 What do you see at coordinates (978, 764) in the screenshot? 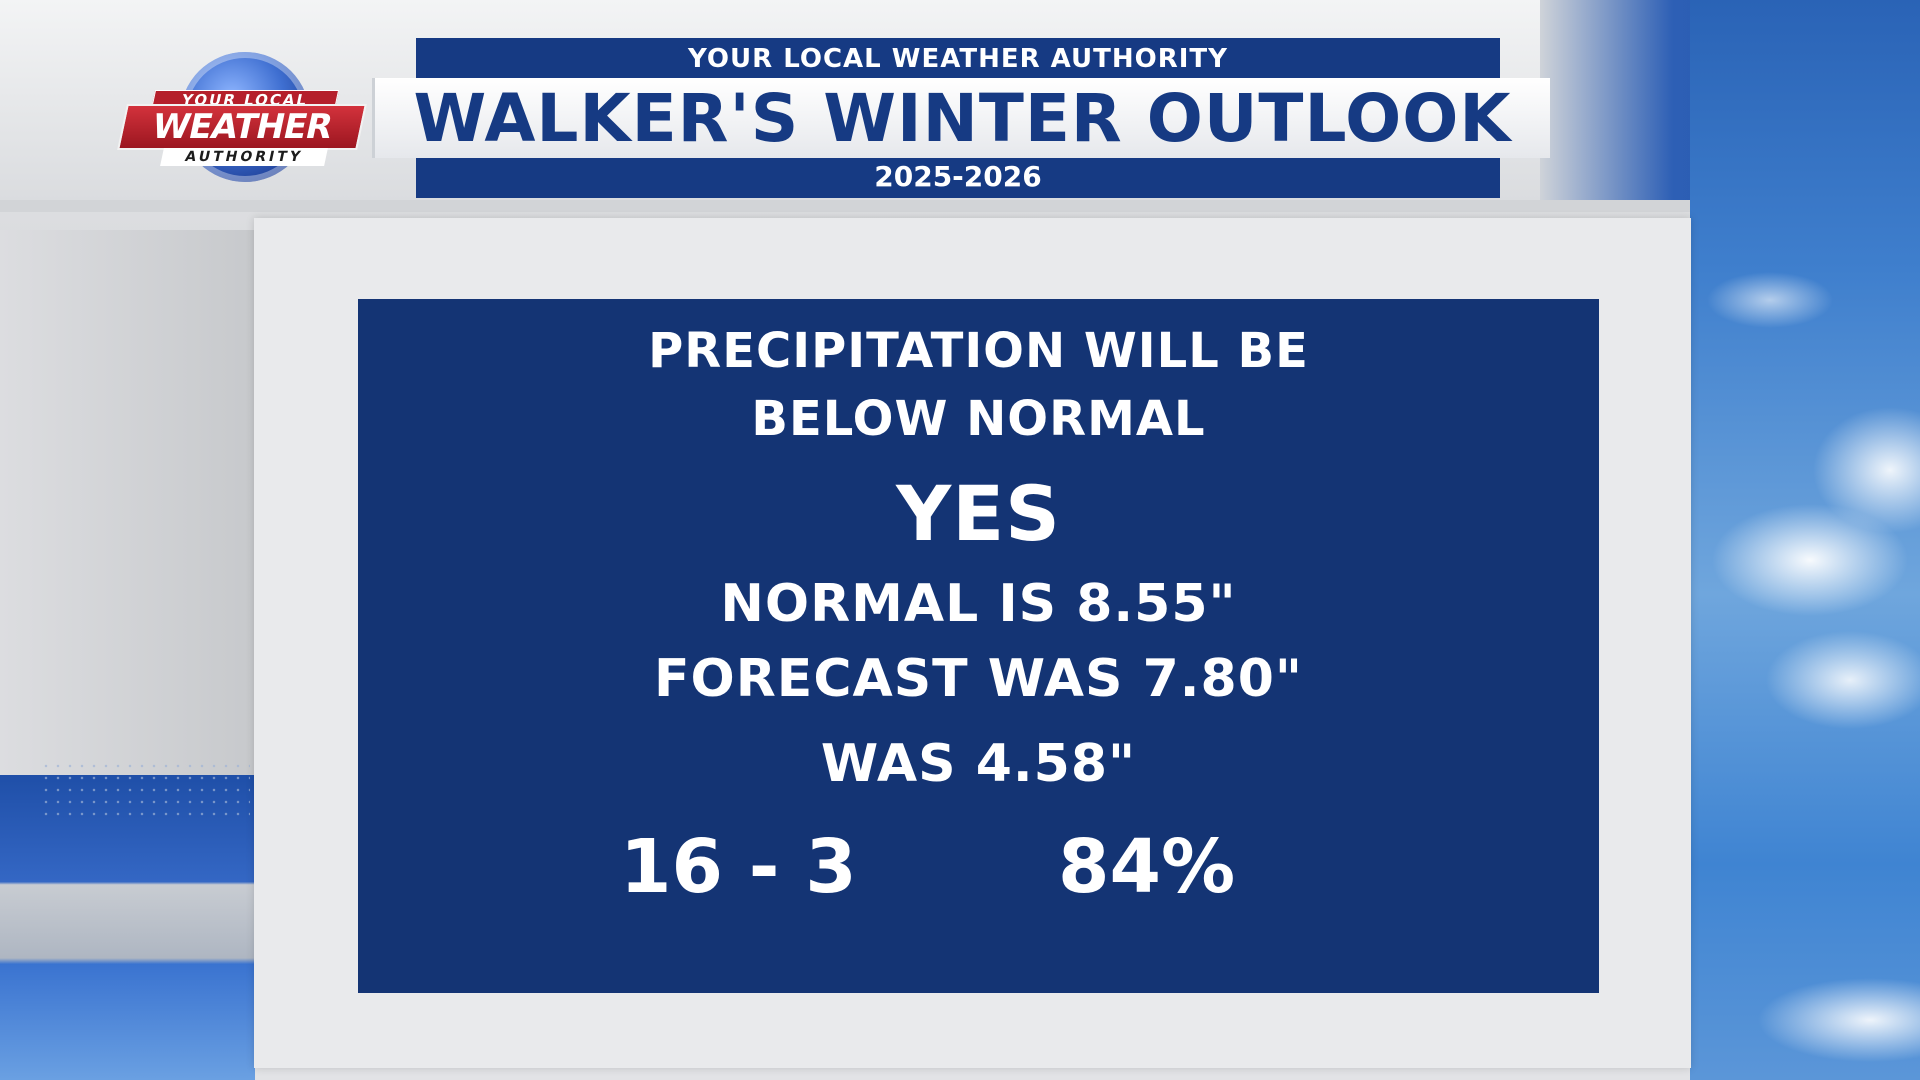
I see `card-actual-value: WAS 4.58"` at bounding box center [978, 764].